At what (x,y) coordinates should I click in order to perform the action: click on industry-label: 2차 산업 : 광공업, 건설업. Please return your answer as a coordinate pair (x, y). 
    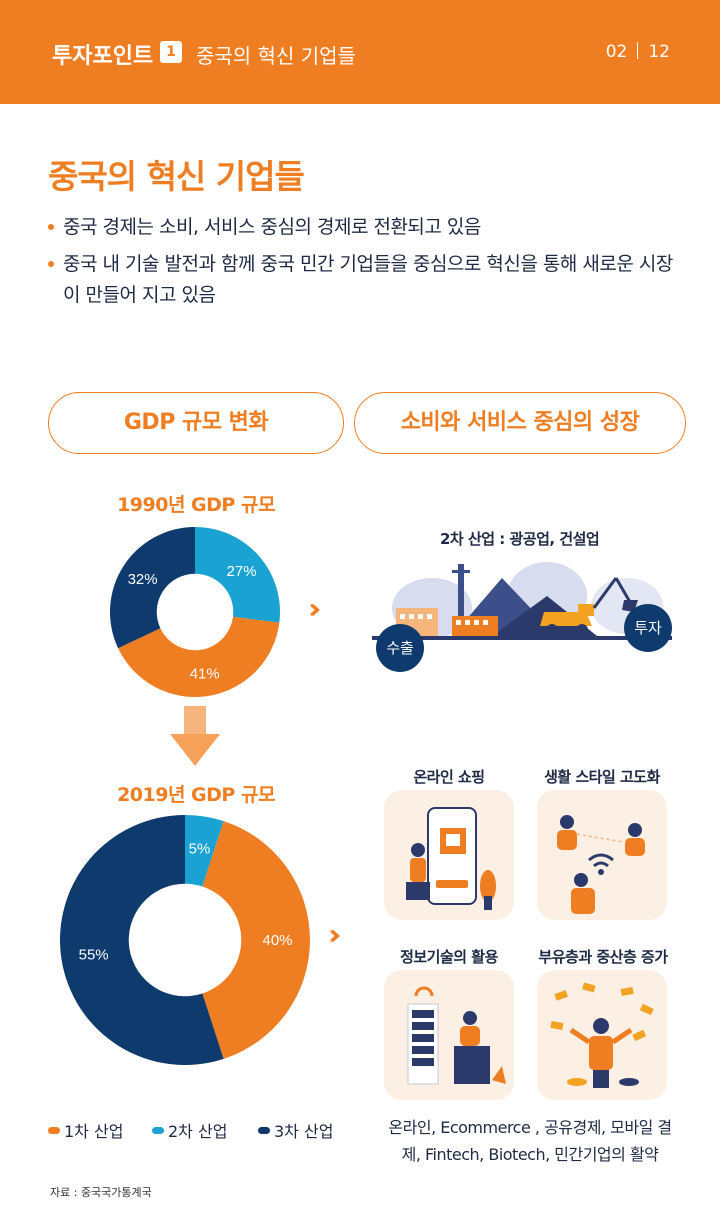
    Looking at the image, I should click on (520, 539).